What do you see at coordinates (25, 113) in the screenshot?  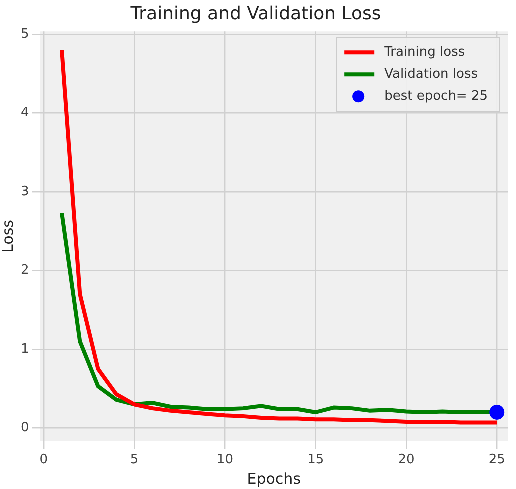 I see `y-tick-label: 4` at bounding box center [25, 113].